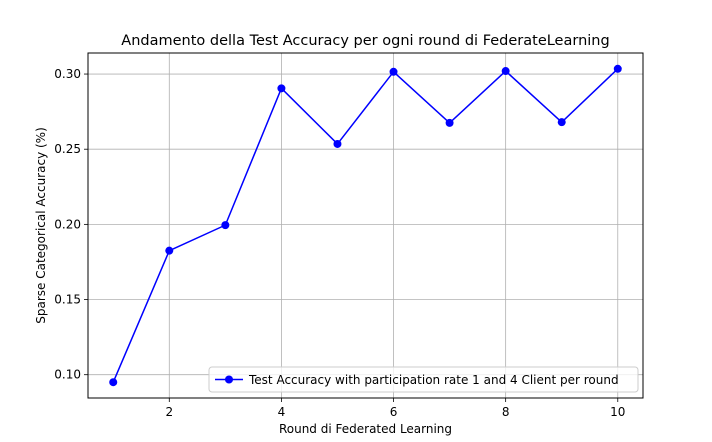 The height and width of the screenshot is (442, 712). I want to click on legend-box, so click(423, 379).